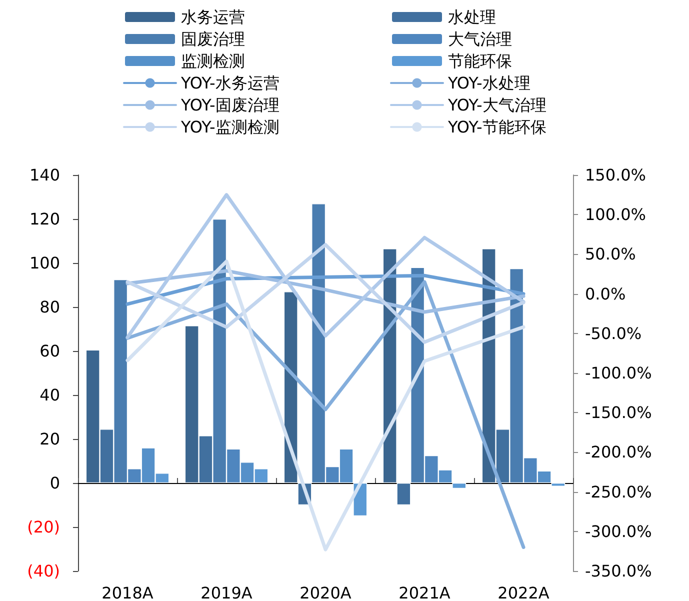 Image resolution: width=689 pixels, height=601 pixels. Describe the element at coordinates (618, 571) in the screenshot. I see `y2-tick-label: -350.0%` at that location.